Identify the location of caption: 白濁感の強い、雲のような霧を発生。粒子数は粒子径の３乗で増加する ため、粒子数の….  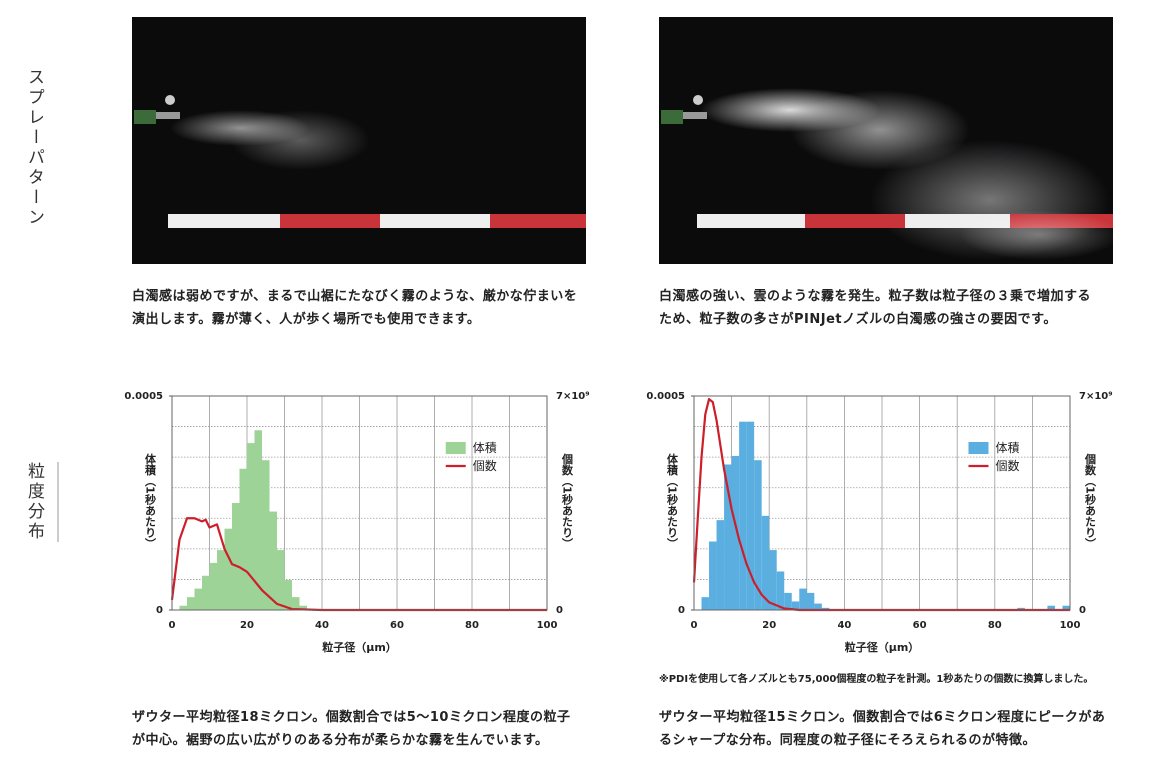
(875, 308).